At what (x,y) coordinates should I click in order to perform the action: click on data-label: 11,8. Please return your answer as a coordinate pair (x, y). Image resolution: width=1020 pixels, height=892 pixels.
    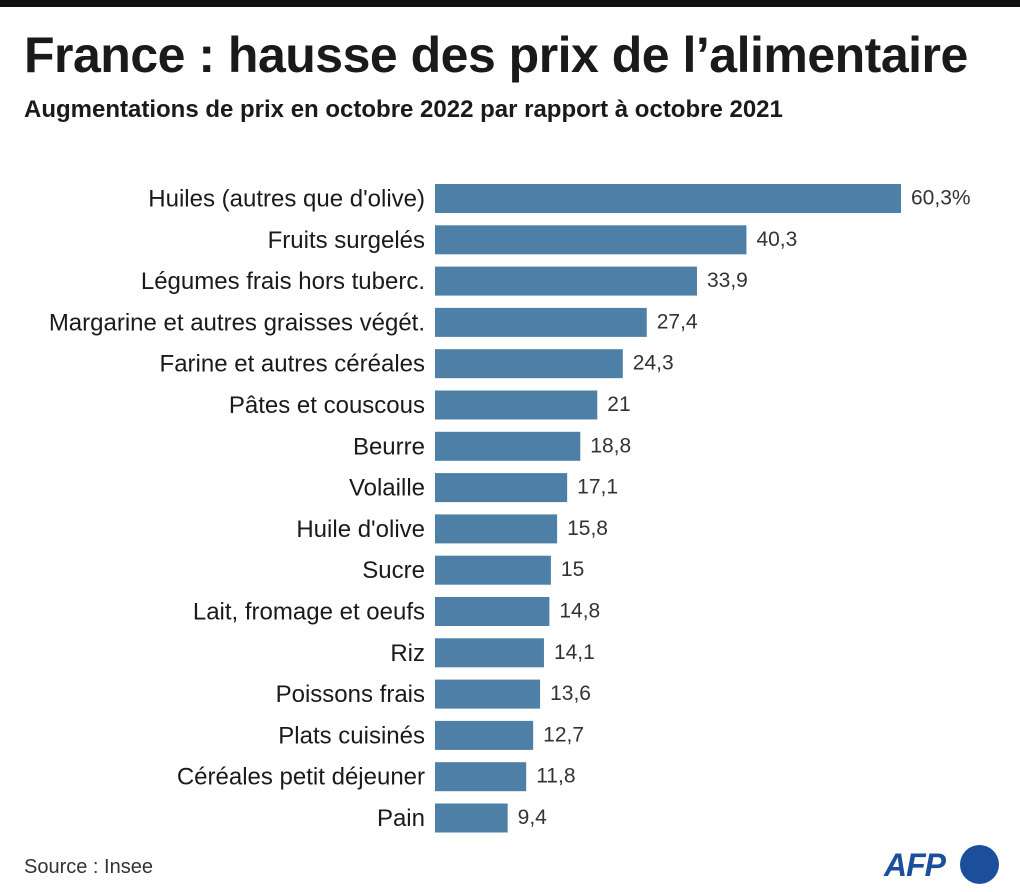
    Looking at the image, I should click on (555, 776).